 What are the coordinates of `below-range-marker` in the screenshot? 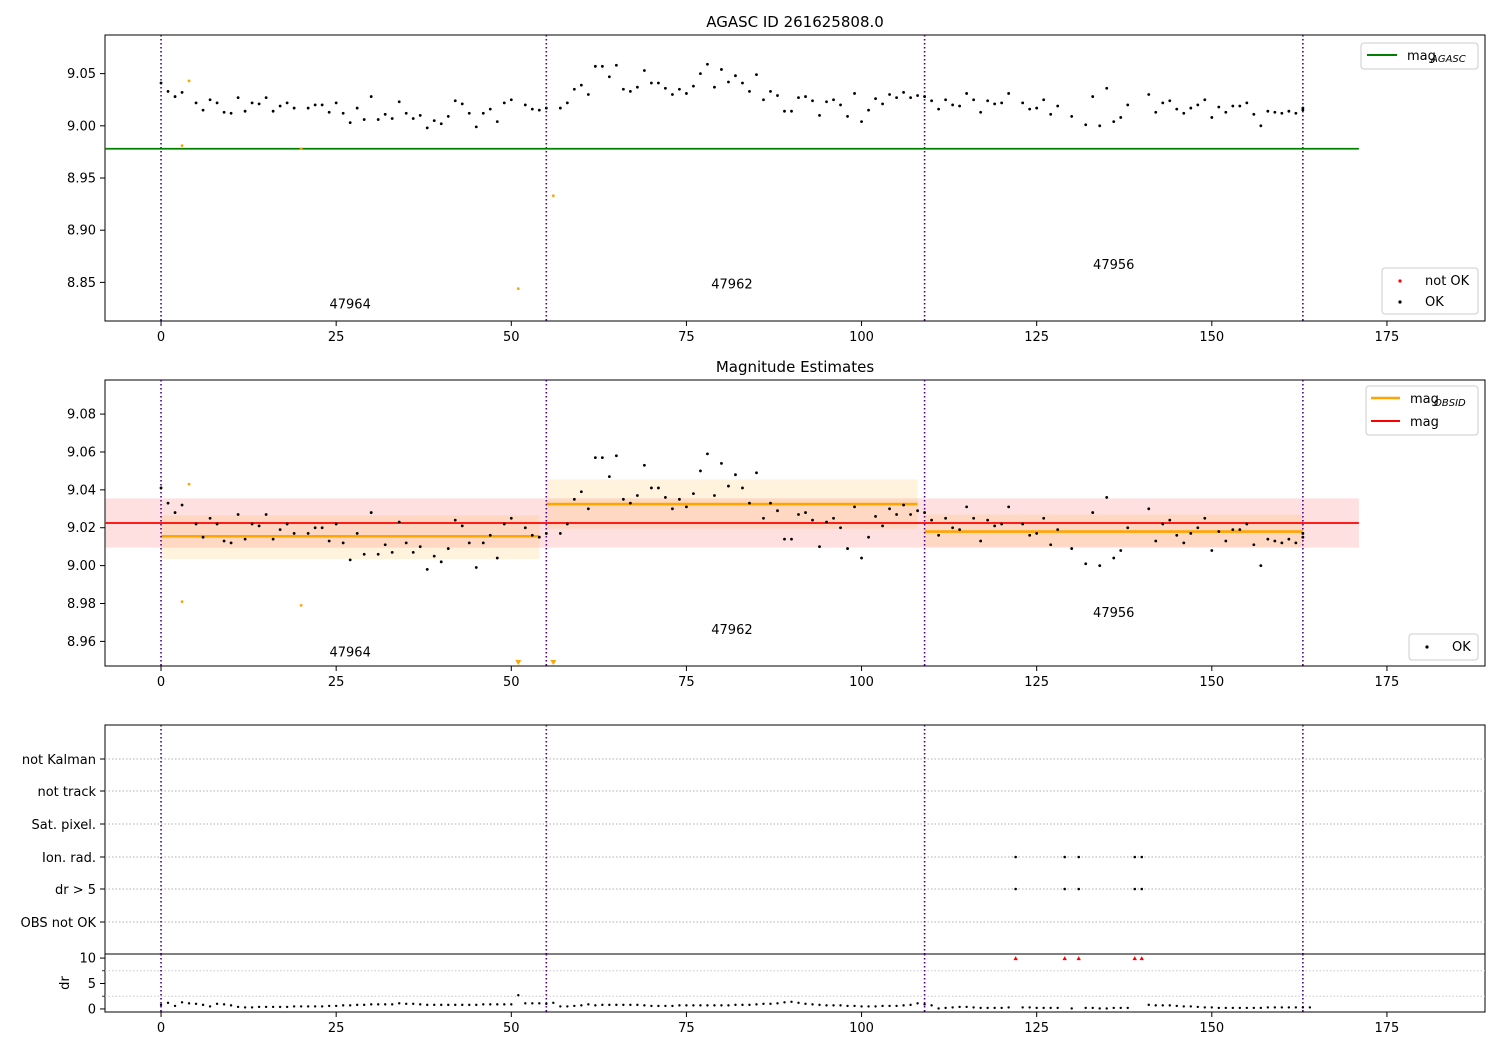 It's located at (553, 662).